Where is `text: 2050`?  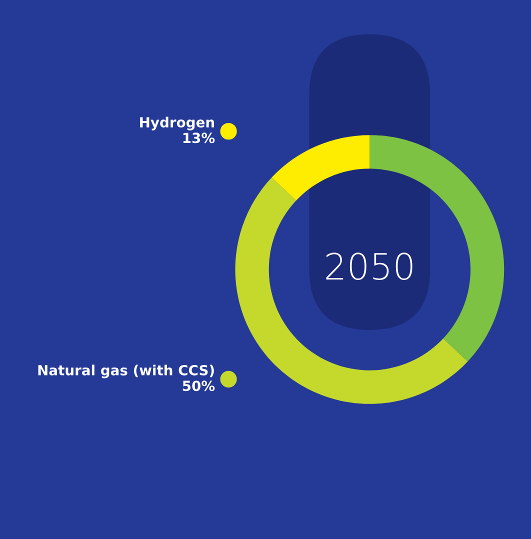
text: 2050 is located at coordinates (369, 266).